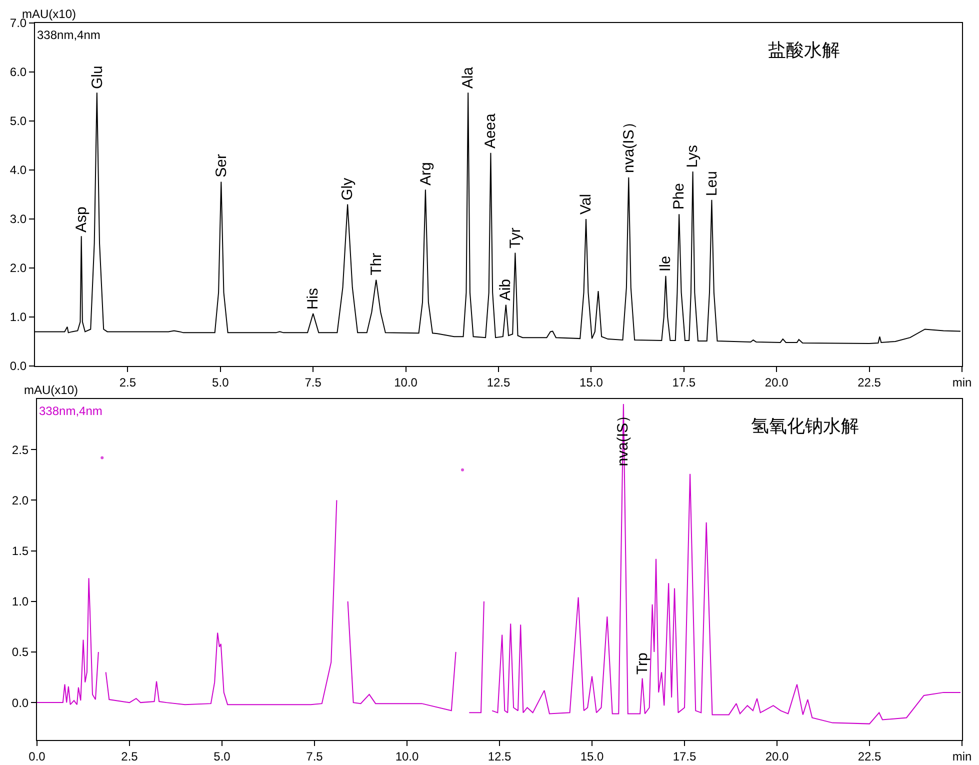  I want to click on y-tick-label: 6.0, so click(18, 72).